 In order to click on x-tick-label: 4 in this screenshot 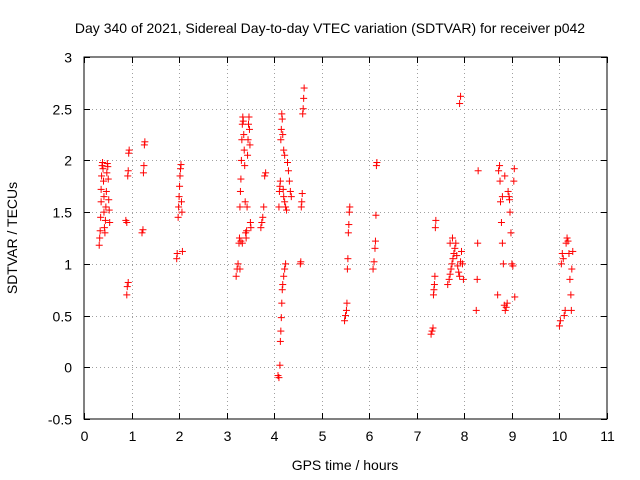, I will do `click(275, 436)`.